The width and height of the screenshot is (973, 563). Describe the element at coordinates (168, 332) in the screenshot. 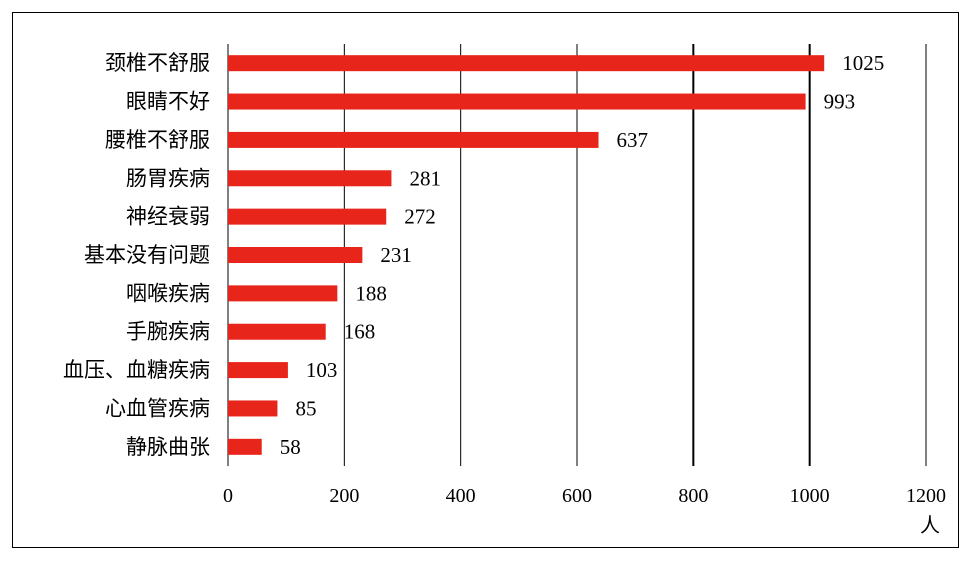

I see `category-label-7: 手腕疾病` at that location.